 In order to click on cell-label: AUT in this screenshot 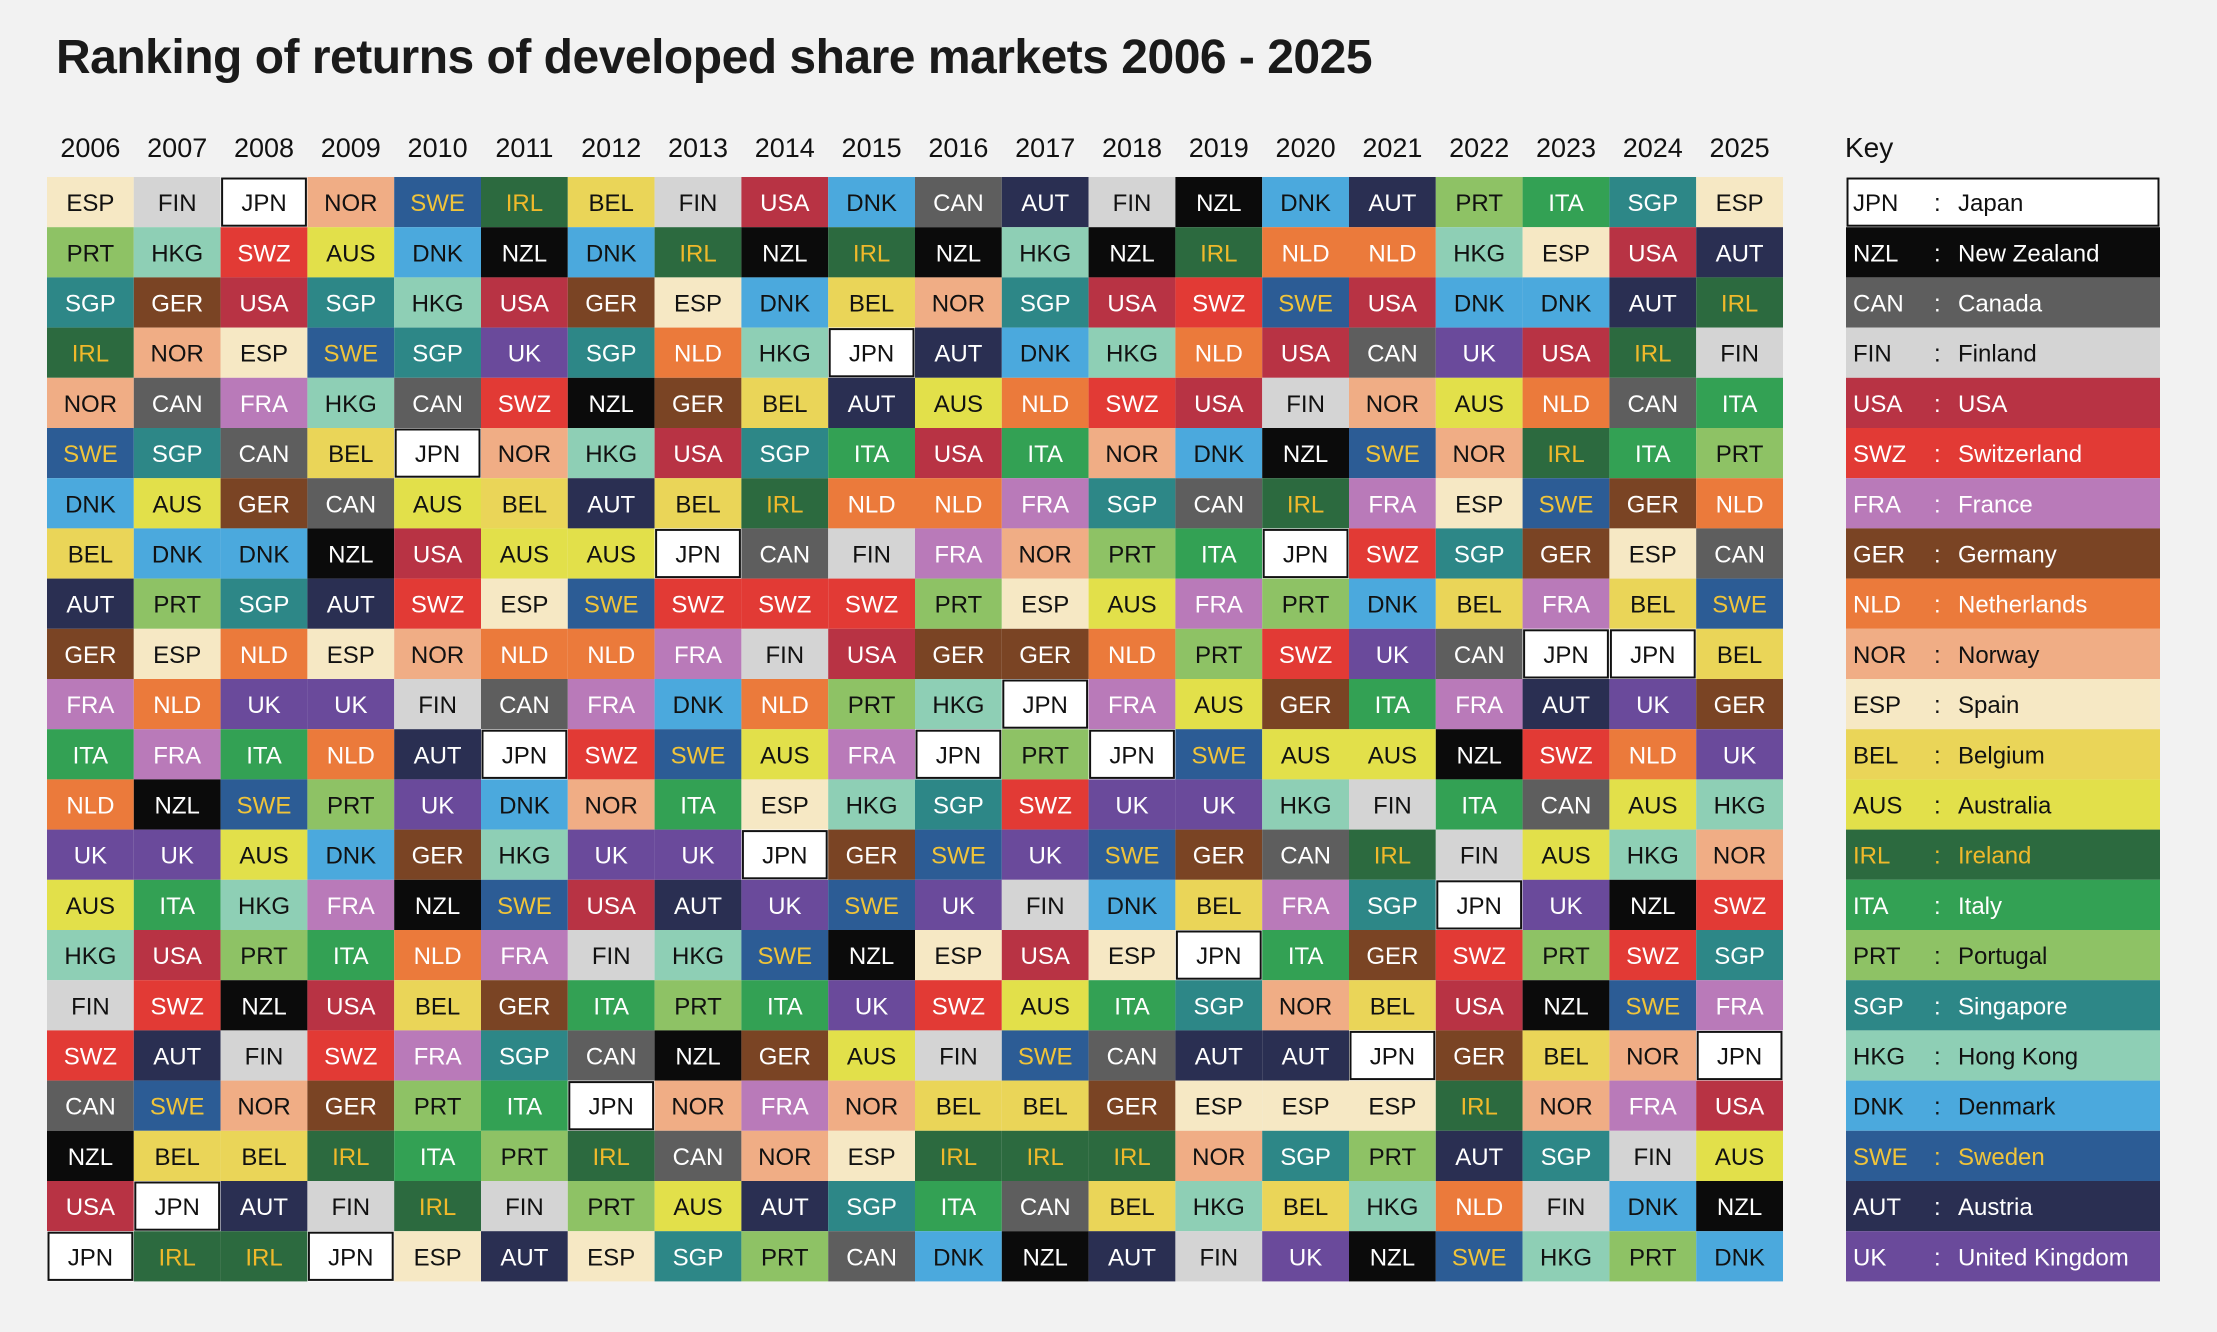, I will do `click(264, 1207)`.